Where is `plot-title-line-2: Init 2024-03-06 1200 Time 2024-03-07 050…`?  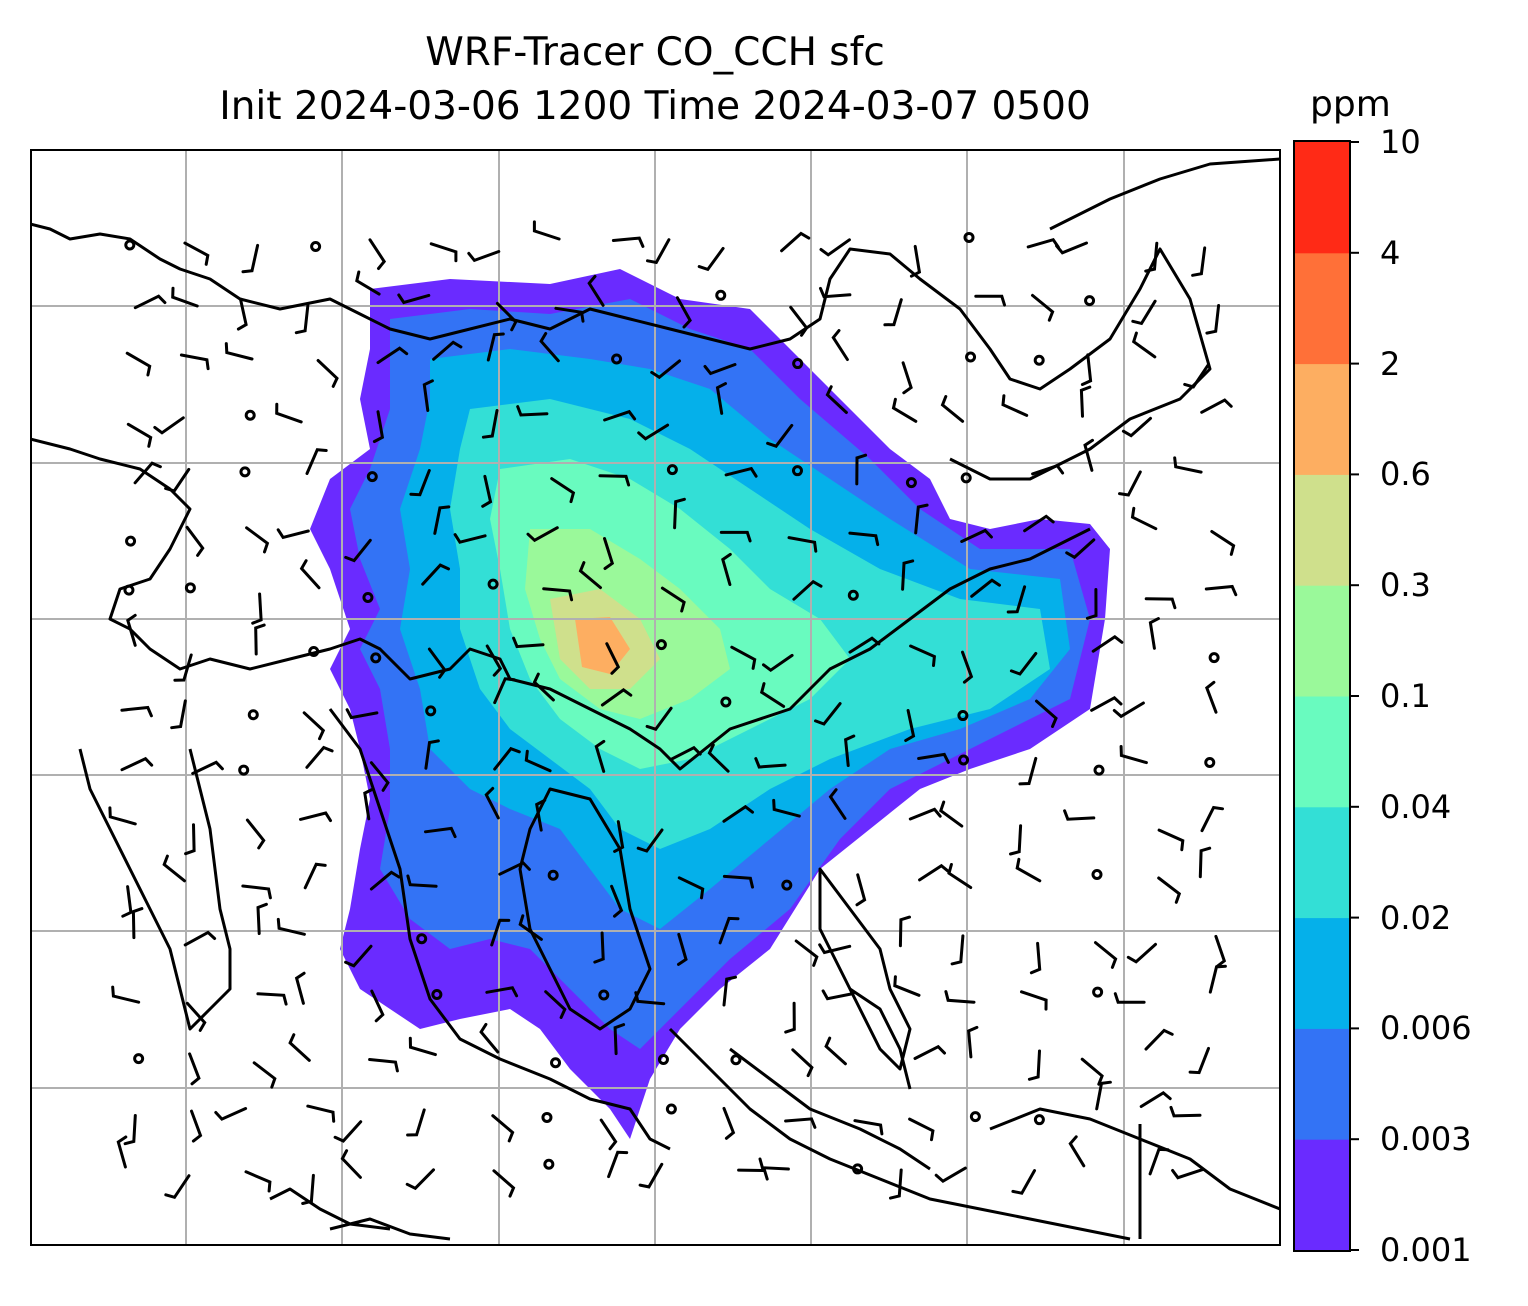 plot-title-line-2: Init 2024-03-06 1200 Time 2024-03-07 050… is located at coordinates (655, 106).